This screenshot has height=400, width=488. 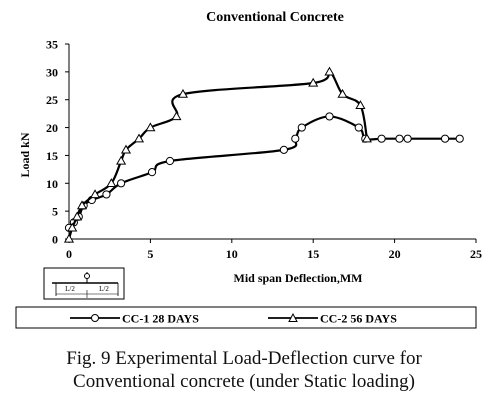 I want to click on legend-label-cc1: CC-1 28 DAYS, so click(x=160, y=319).